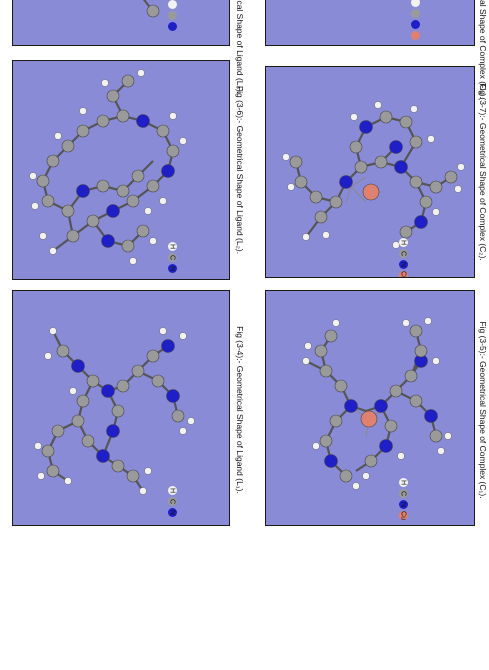 The width and height of the screenshot is (489, 670). I want to click on legend-ligand-l1: H C N, so click(172, 501).